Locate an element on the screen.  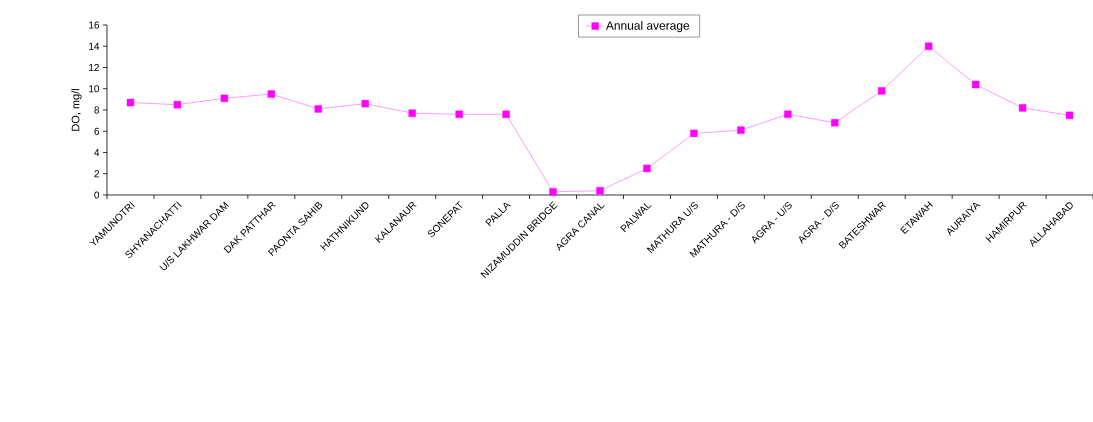
legend-label: Annual average is located at coordinates (647, 26).